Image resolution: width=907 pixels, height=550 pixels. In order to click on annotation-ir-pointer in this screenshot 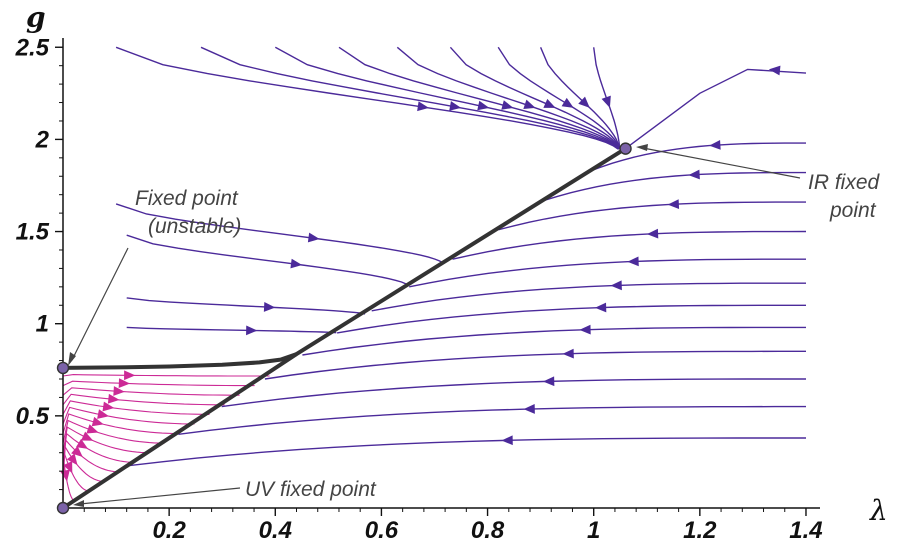, I will do `click(721, 163)`.